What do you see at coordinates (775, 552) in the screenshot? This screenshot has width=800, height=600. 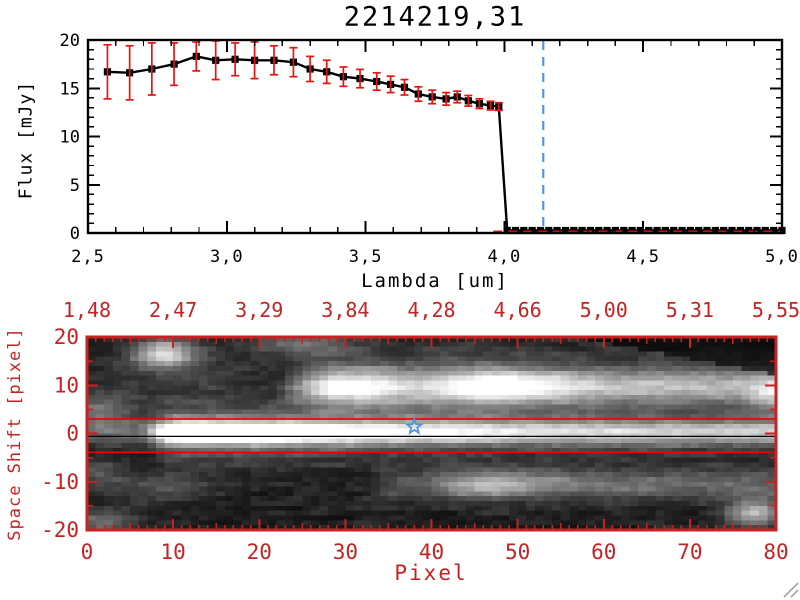 I see `svg-text: 80` at bounding box center [775, 552].